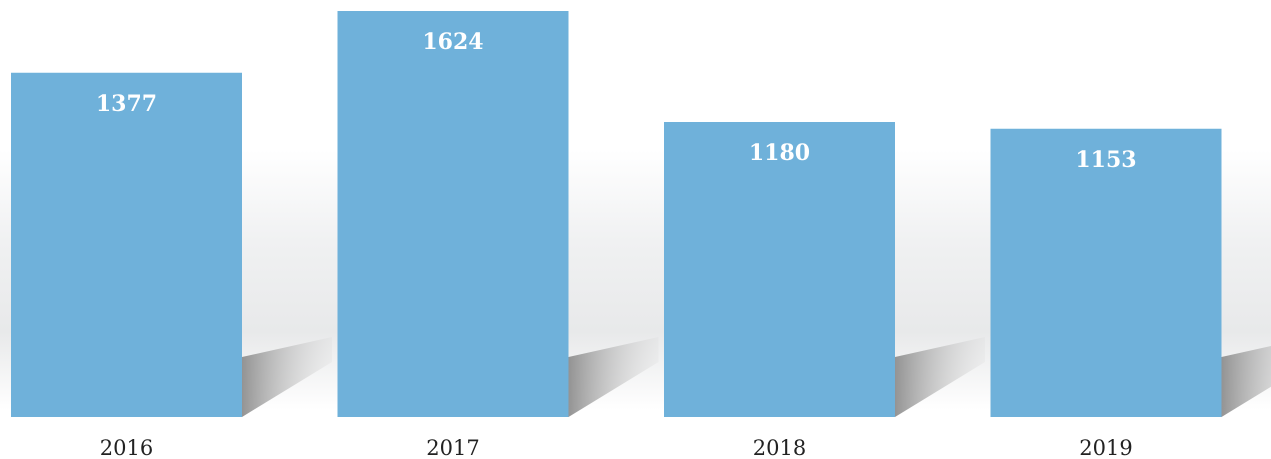  Describe the element at coordinates (452, 42) in the screenshot. I see `value-label-2017: 1624` at that location.